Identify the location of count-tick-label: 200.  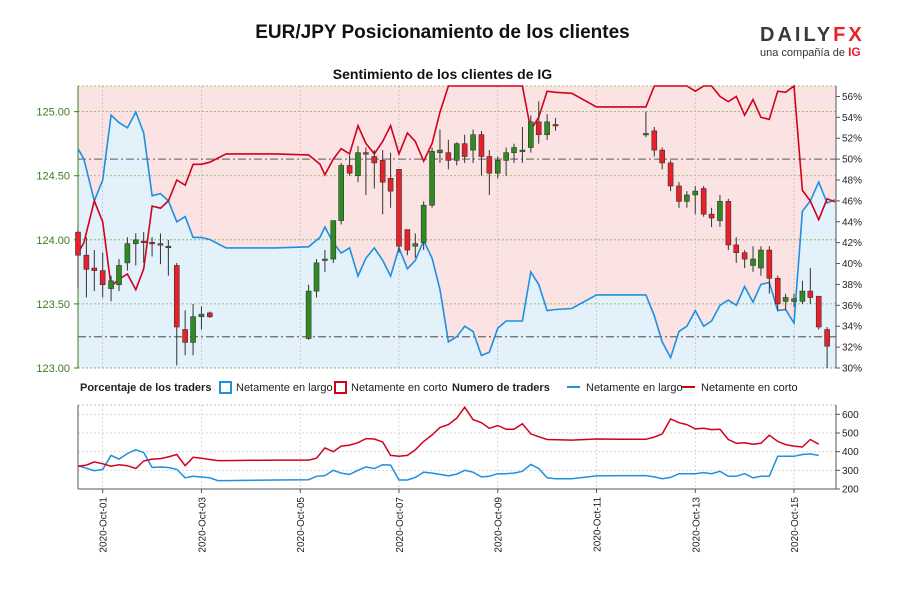
(850, 490).